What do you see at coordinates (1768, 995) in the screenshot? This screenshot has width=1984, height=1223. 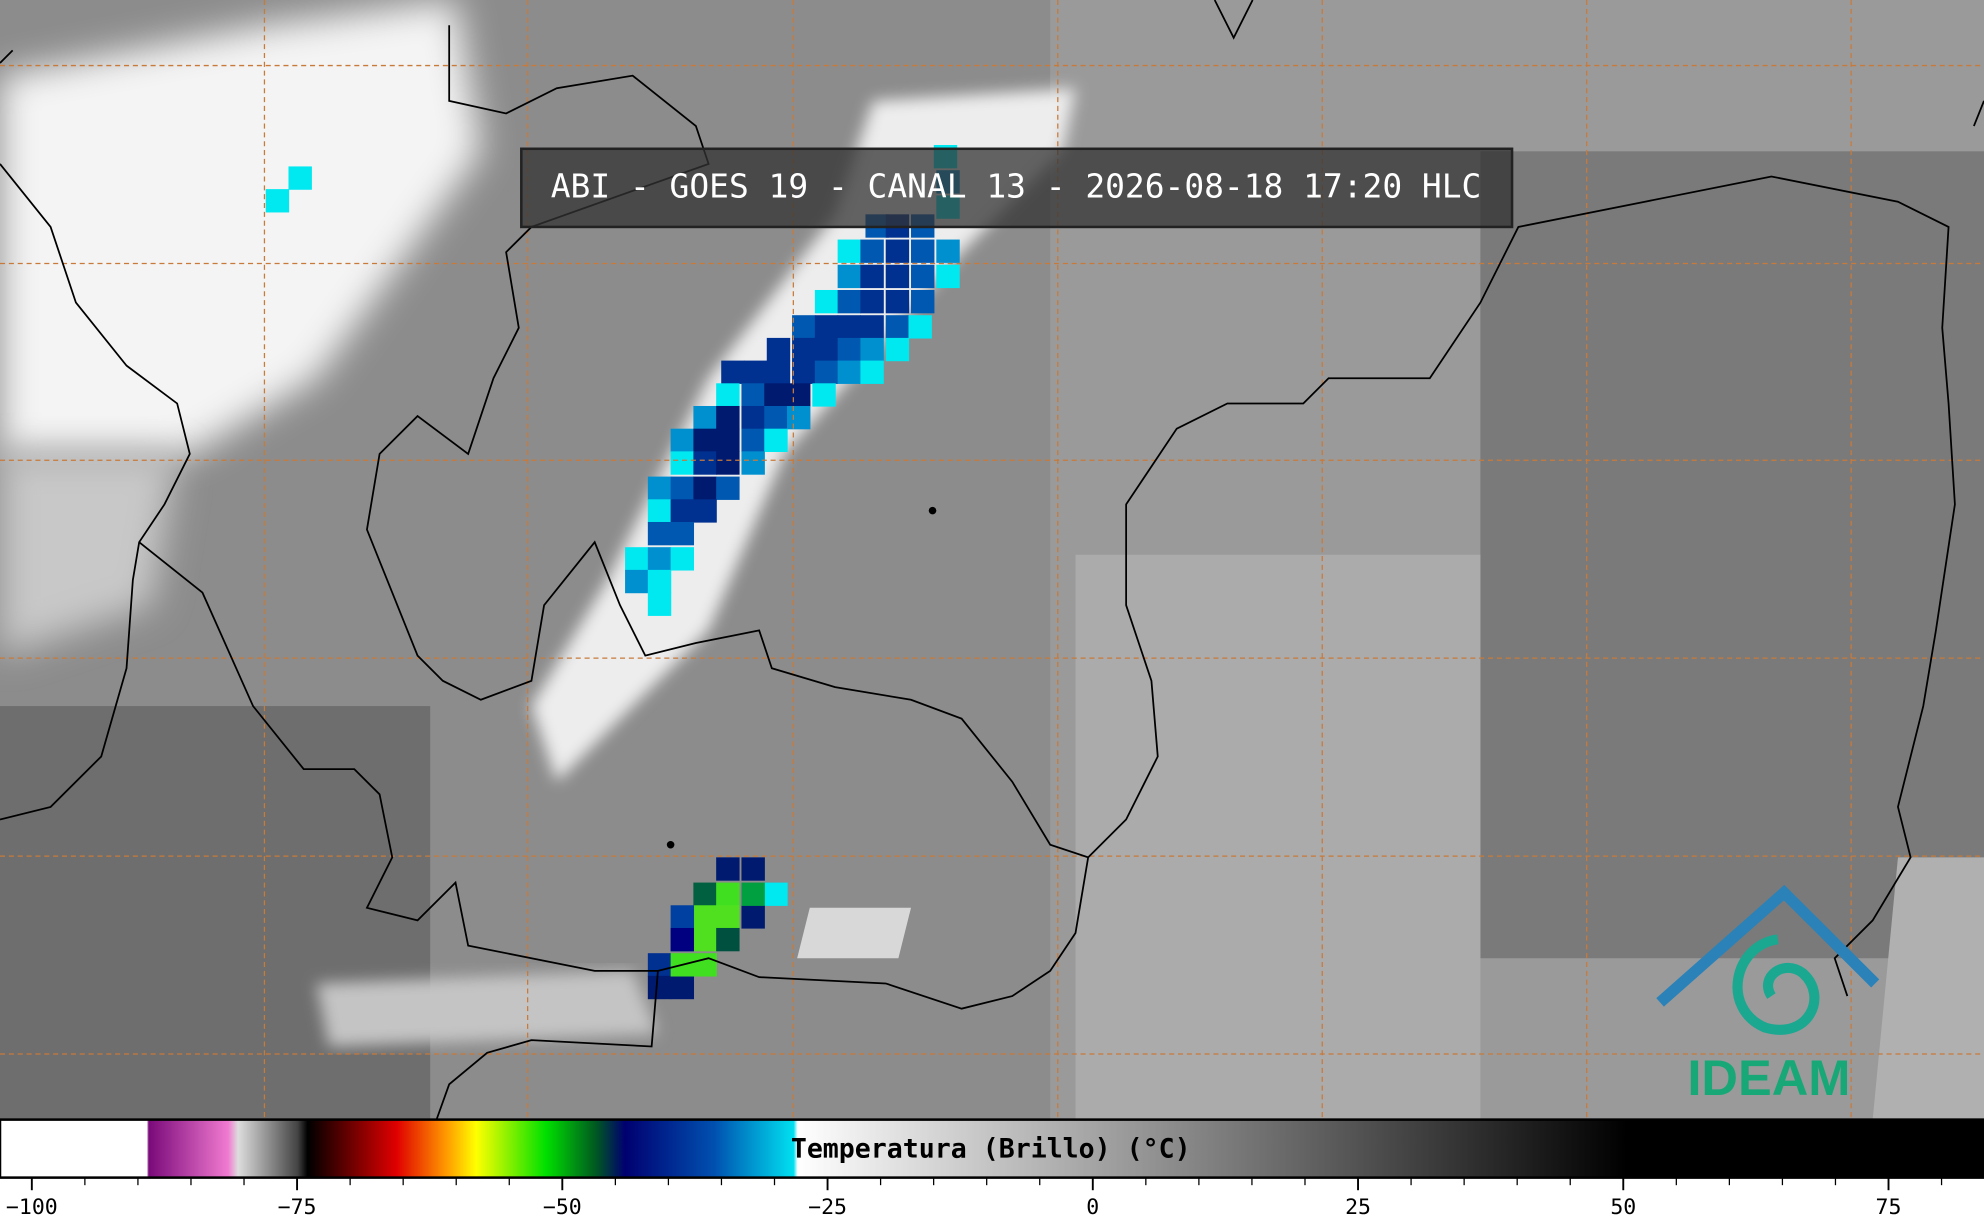 I see `logo: IDEAM` at bounding box center [1768, 995].